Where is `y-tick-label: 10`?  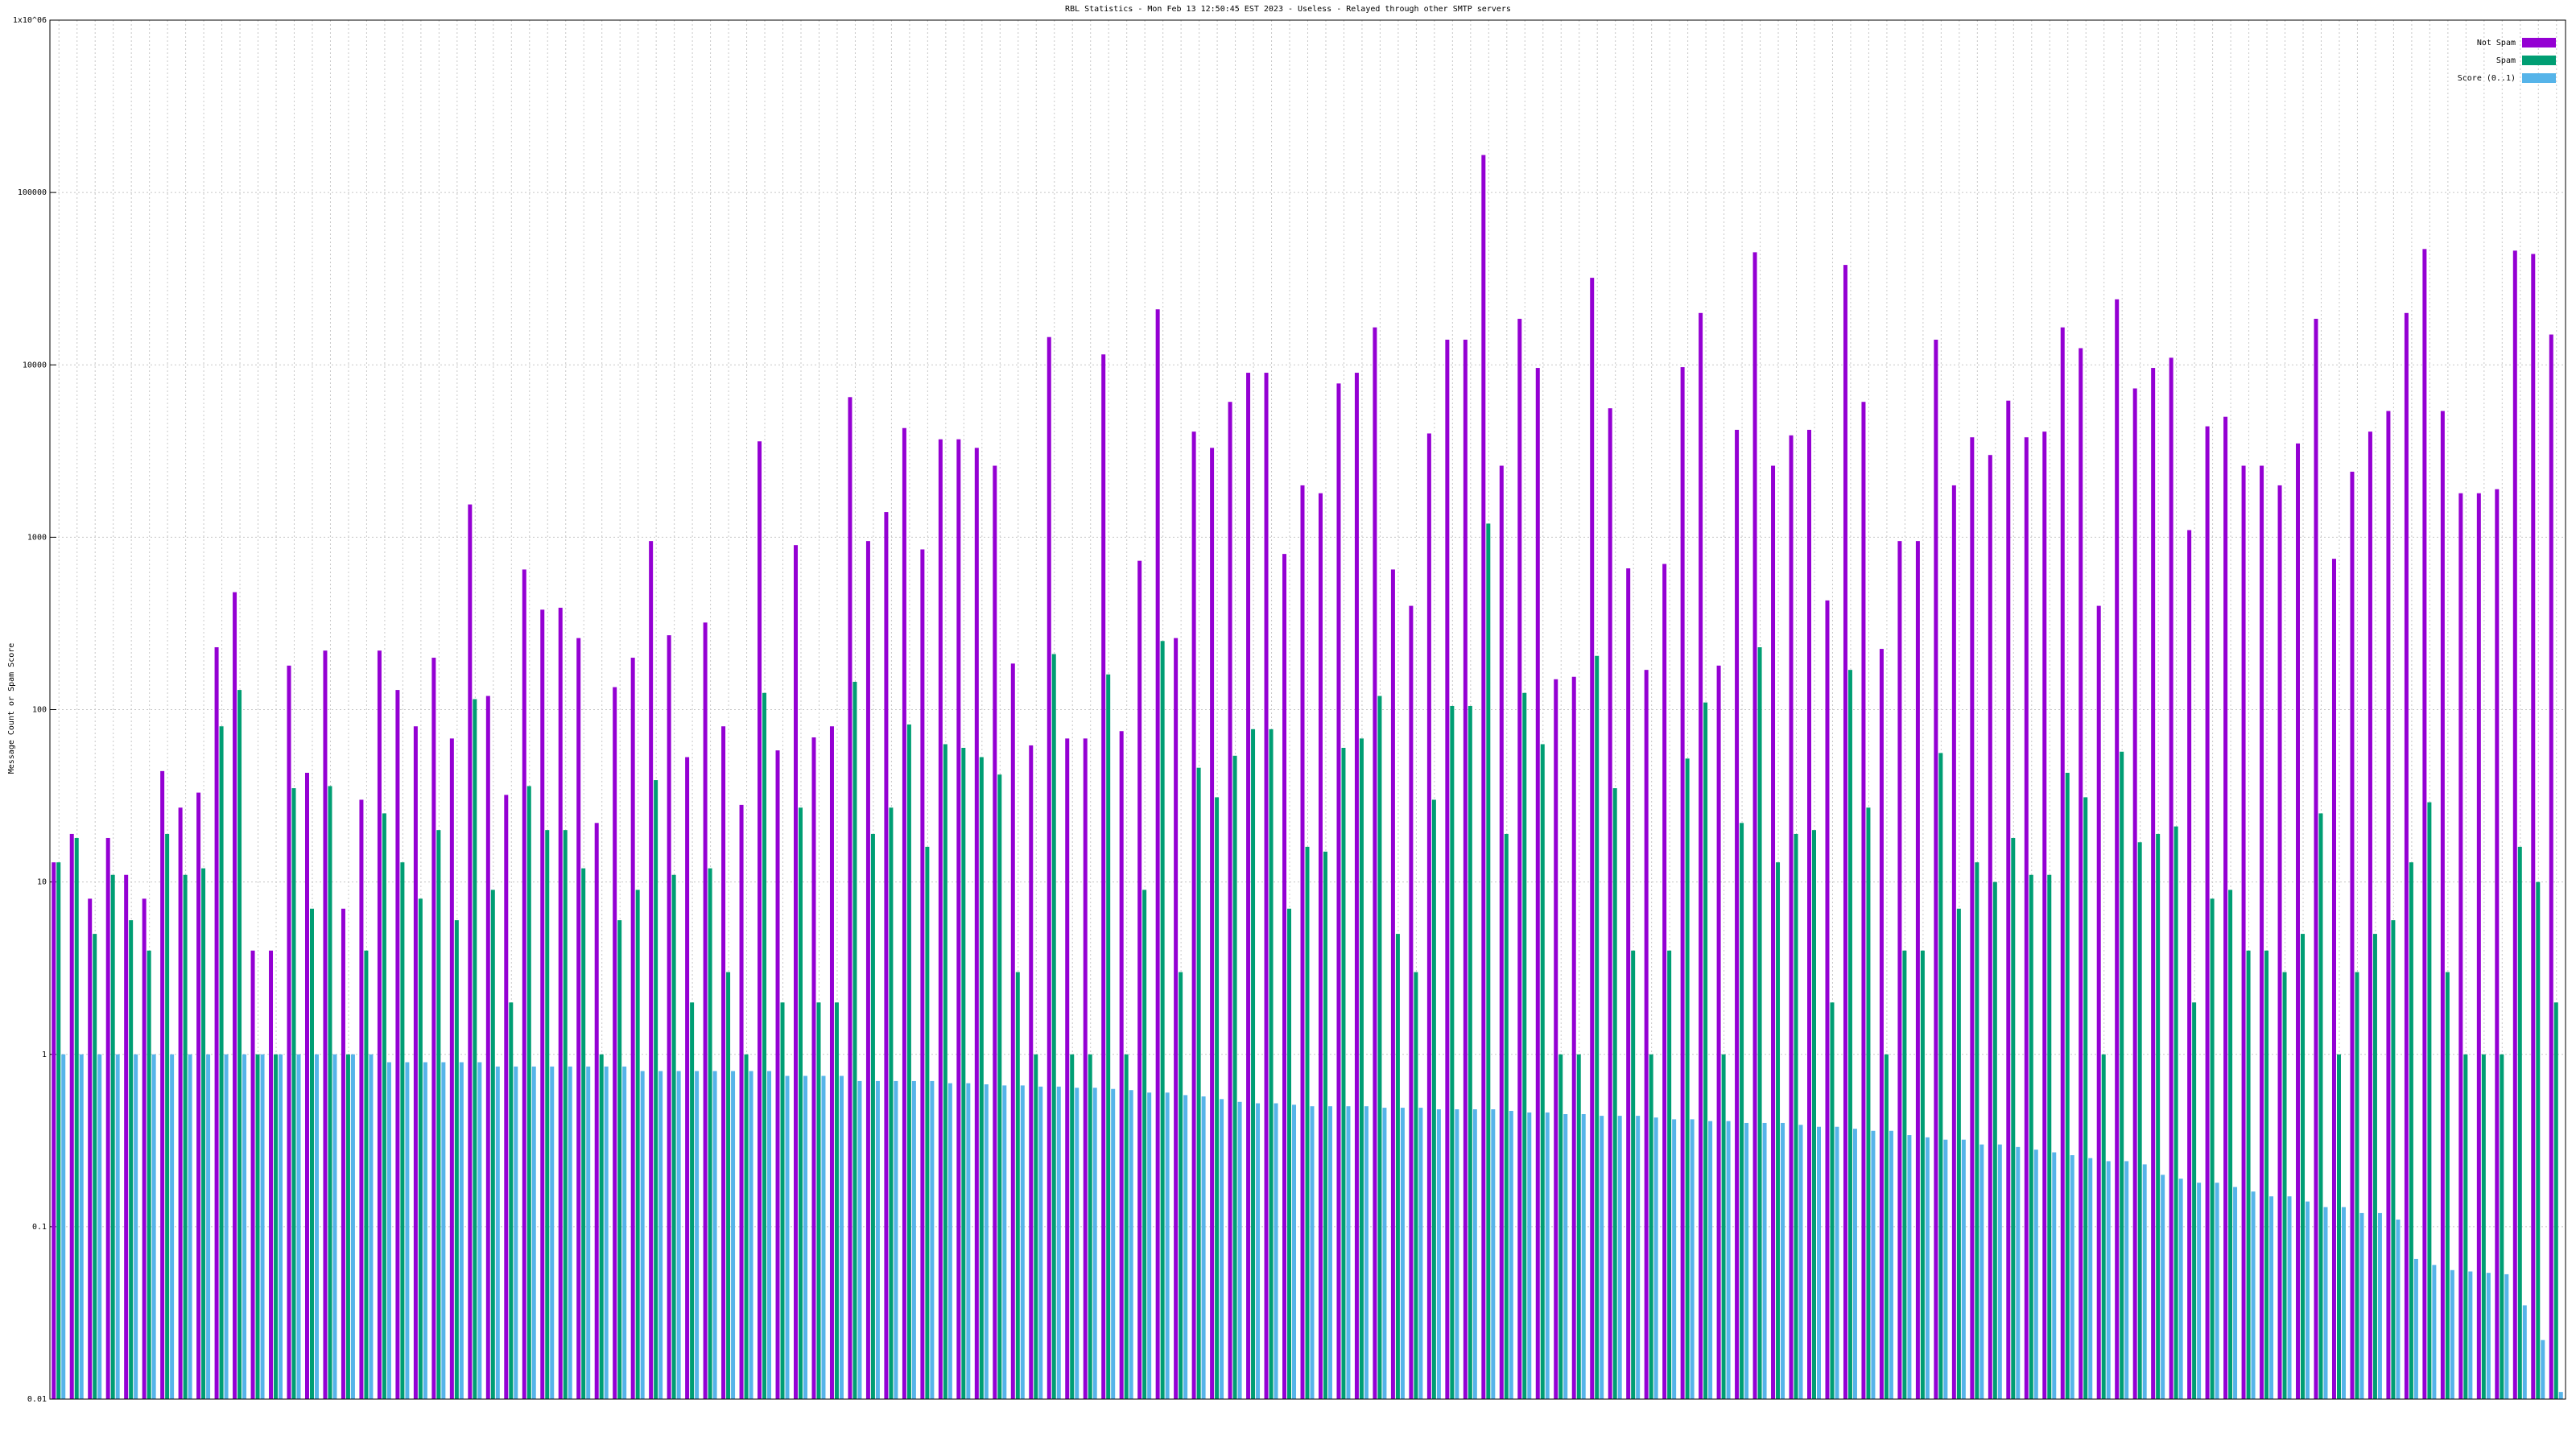 y-tick-label: 10 is located at coordinates (42, 883).